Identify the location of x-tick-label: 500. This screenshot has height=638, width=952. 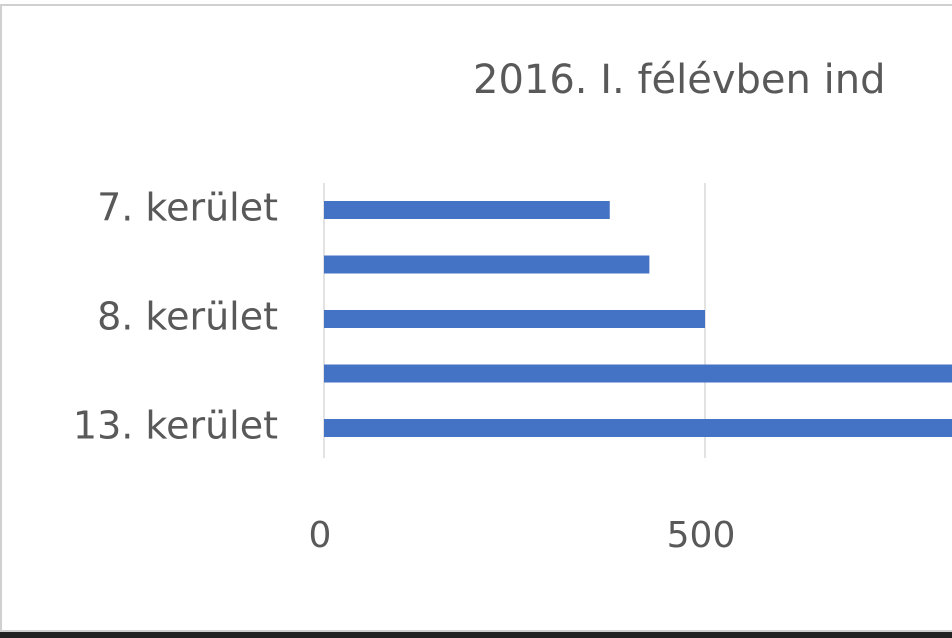
(701, 535).